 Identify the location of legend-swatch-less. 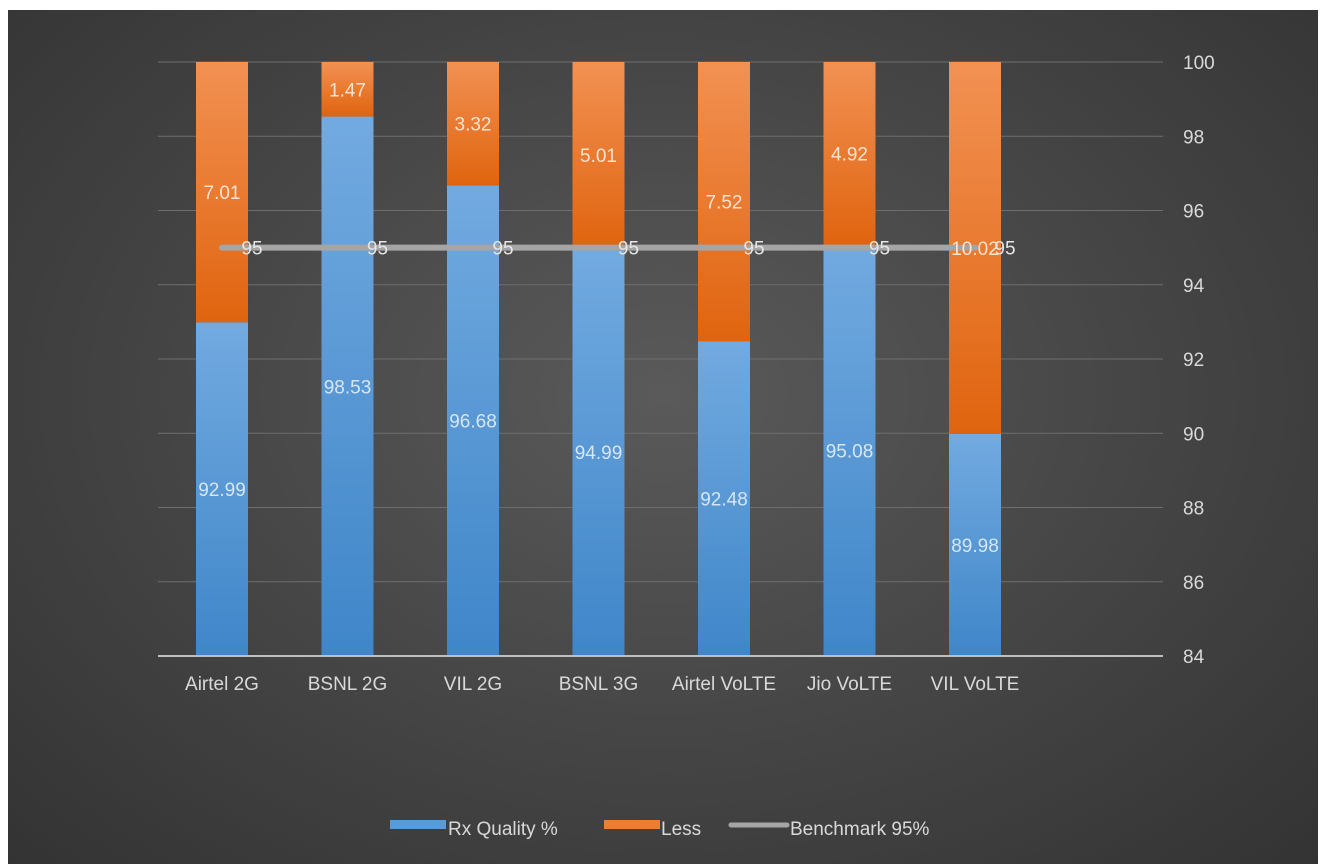
(632, 824).